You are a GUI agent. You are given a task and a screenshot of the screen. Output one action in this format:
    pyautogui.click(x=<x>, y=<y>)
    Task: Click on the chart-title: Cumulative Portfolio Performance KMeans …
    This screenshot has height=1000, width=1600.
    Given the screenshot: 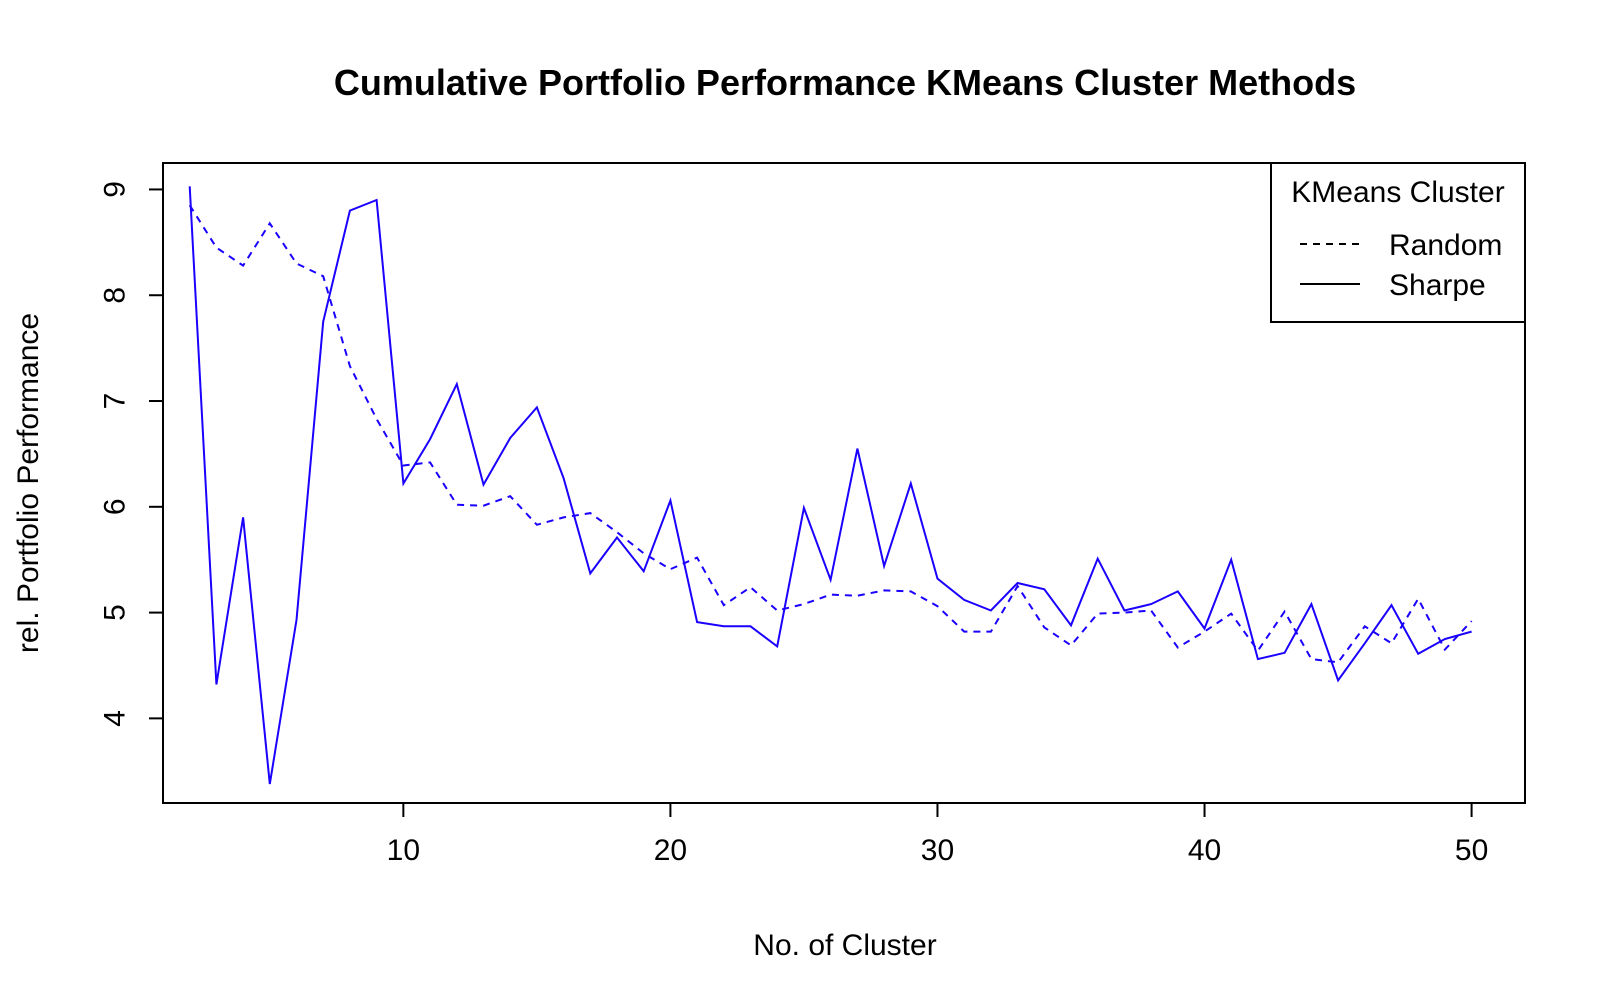 What is the action you would take?
    pyautogui.click(x=845, y=82)
    